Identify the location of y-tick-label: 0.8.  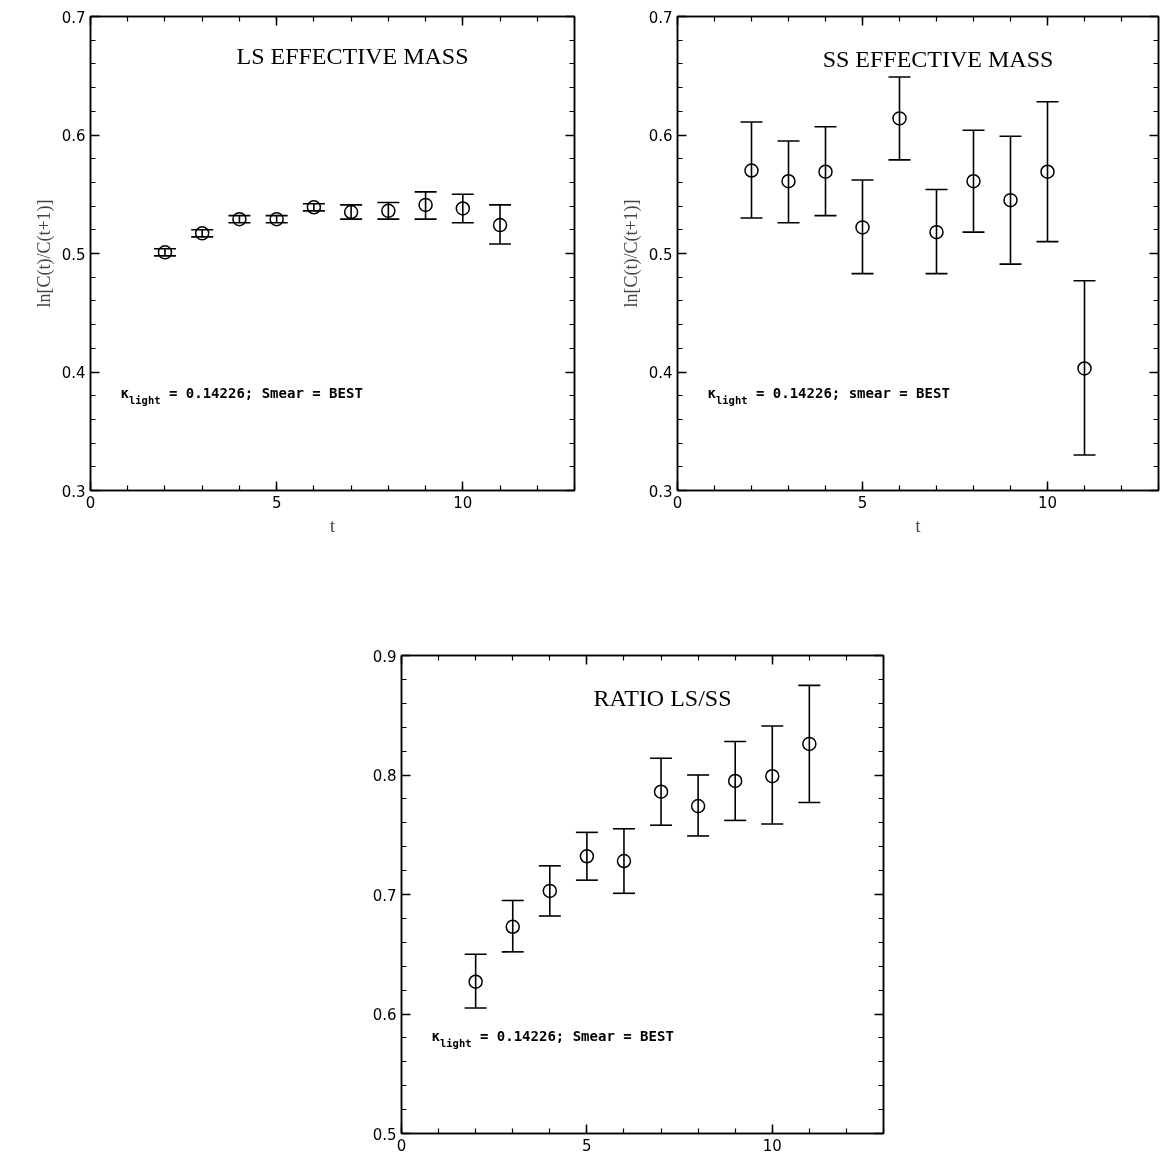
(384, 776).